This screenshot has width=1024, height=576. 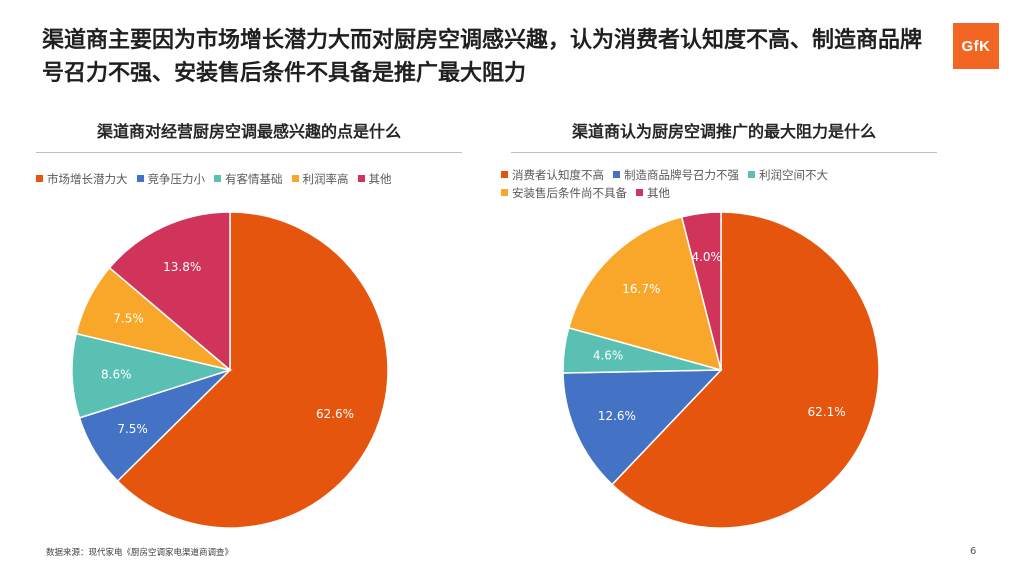 I want to click on legend-item: 利润率高, so click(x=320, y=179).